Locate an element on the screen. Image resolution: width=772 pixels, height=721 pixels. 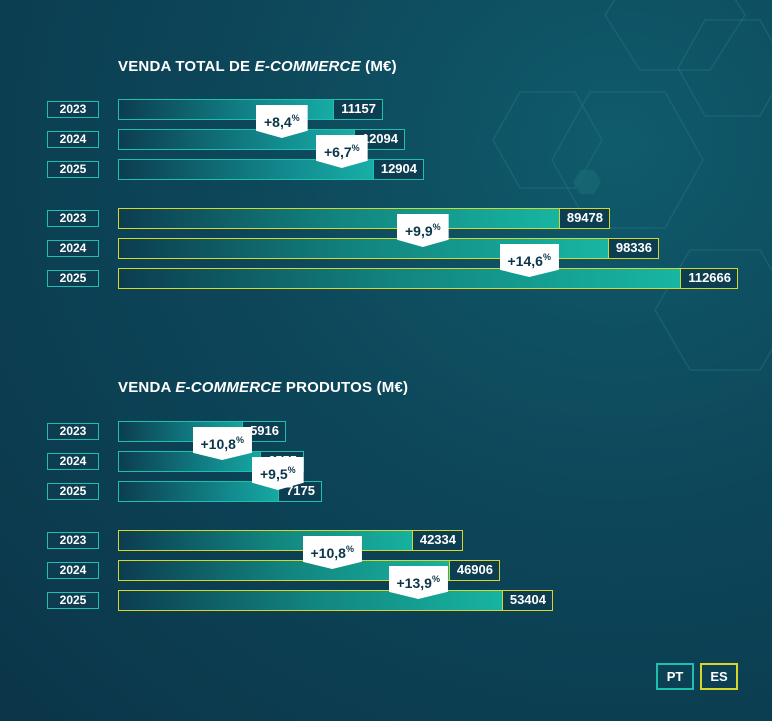
bar-pt: 11157 is located at coordinates (250, 109).